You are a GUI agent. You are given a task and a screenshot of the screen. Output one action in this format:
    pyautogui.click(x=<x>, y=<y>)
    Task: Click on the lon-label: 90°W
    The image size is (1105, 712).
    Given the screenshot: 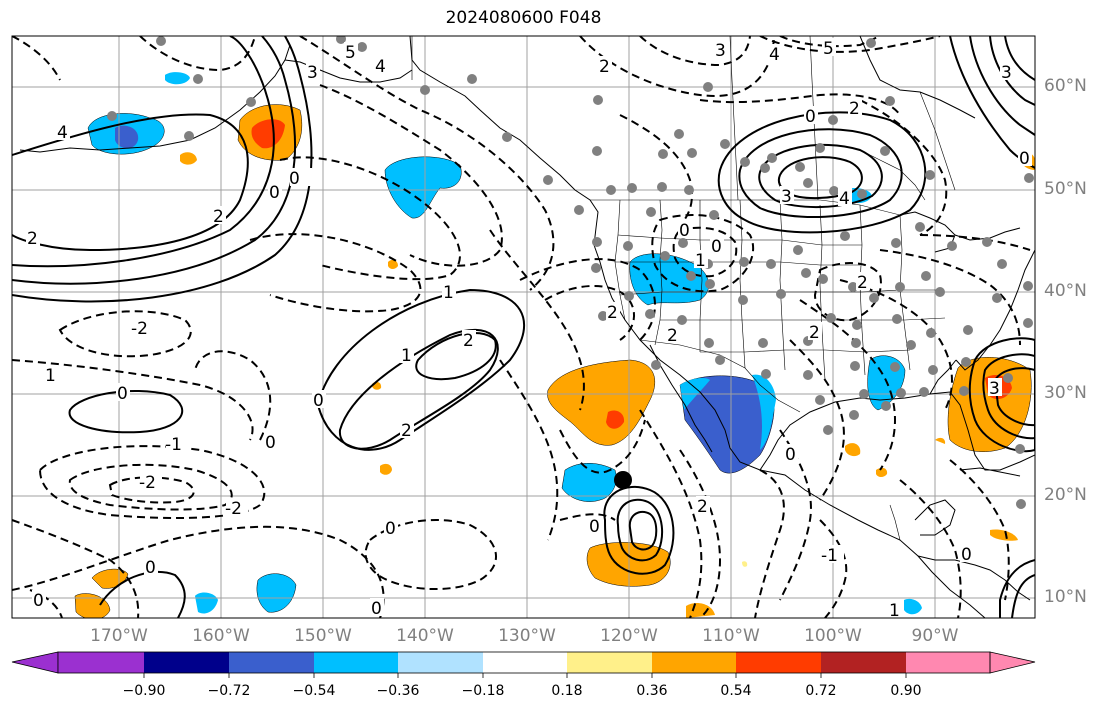 What is the action you would take?
    pyautogui.click(x=935, y=636)
    